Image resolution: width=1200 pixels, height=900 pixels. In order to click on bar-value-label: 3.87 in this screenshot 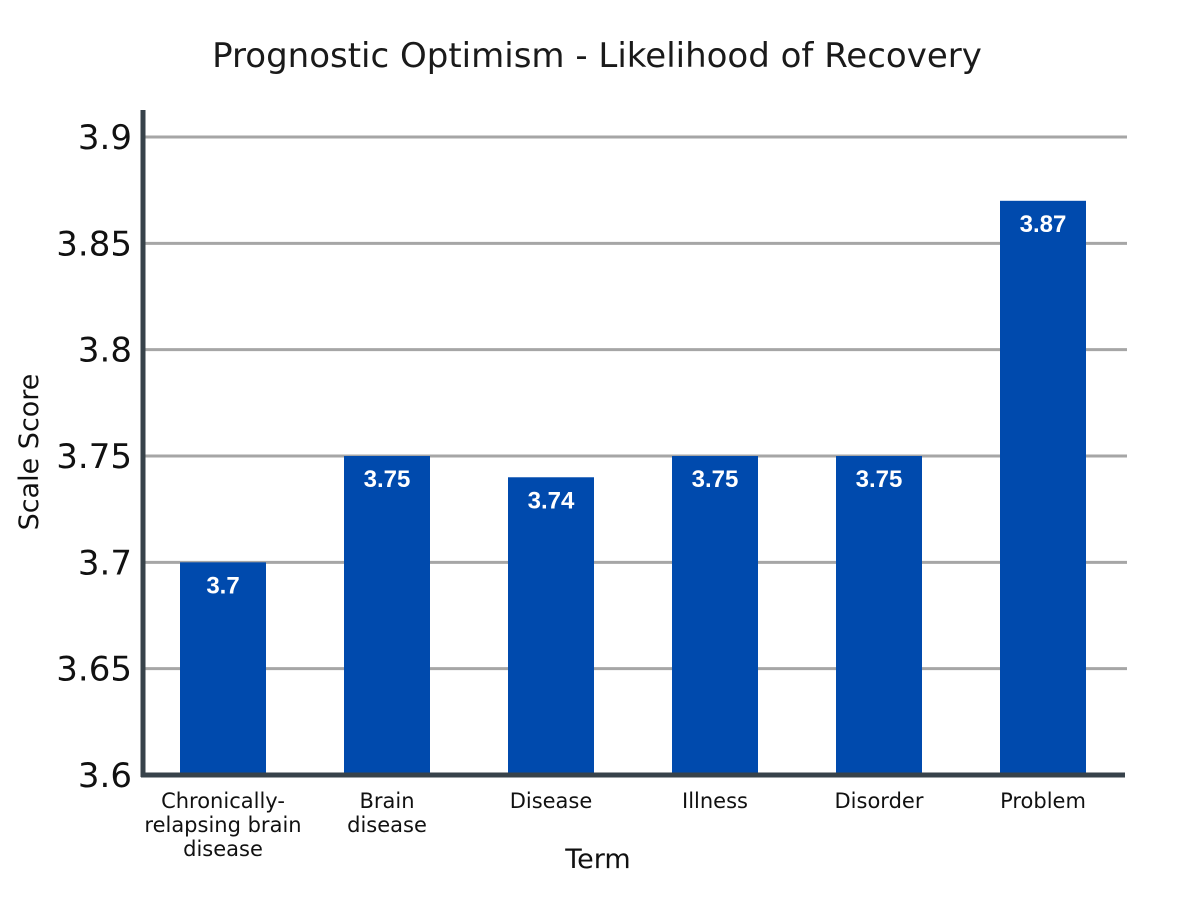, I will do `click(1043, 224)`.